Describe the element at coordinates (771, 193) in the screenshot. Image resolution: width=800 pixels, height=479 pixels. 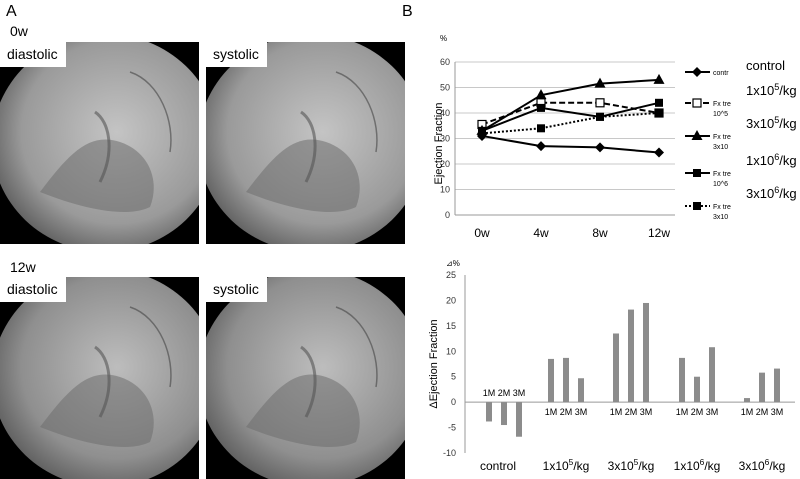
I see `legend-label: 3x106/kg` at that location.